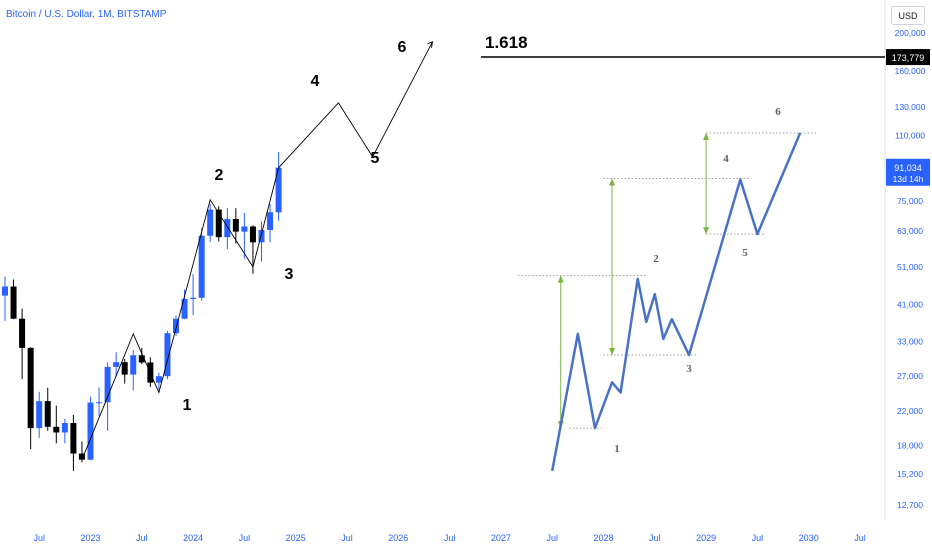 This screenshot has width=932, height=550. Describe the element at coordinates (506, 42) in the screenshot. I see `fib-level-label: 1.618` at that location.